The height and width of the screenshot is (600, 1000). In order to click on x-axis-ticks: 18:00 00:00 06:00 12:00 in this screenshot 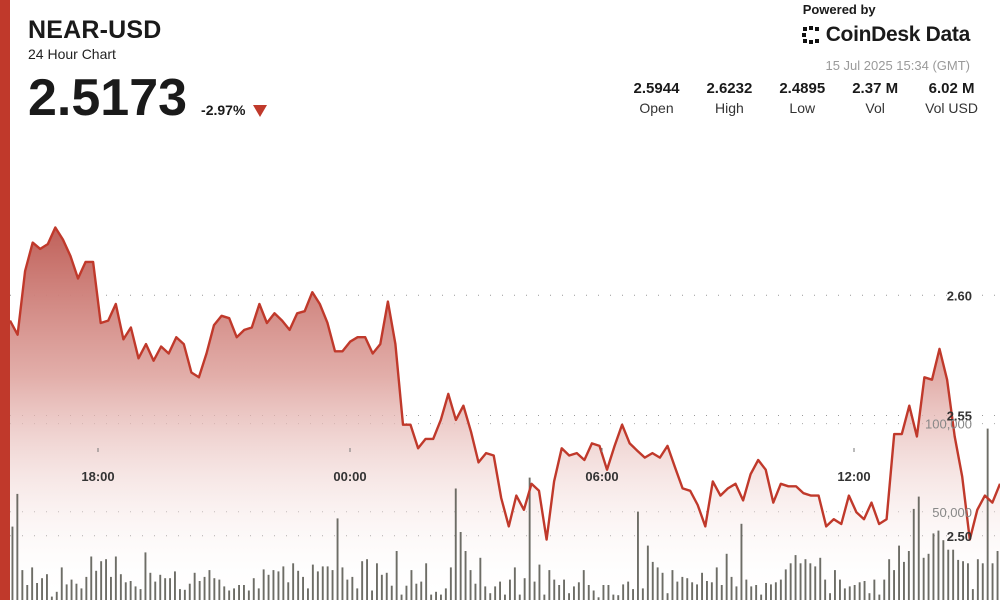, I will do `click(476, 466)`.